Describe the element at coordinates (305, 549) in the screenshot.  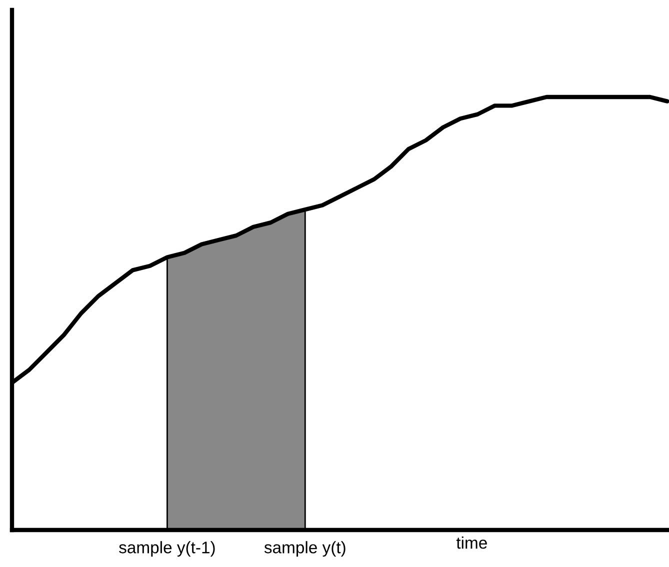
I see `x-tick-label: sample y(t)` at that location.